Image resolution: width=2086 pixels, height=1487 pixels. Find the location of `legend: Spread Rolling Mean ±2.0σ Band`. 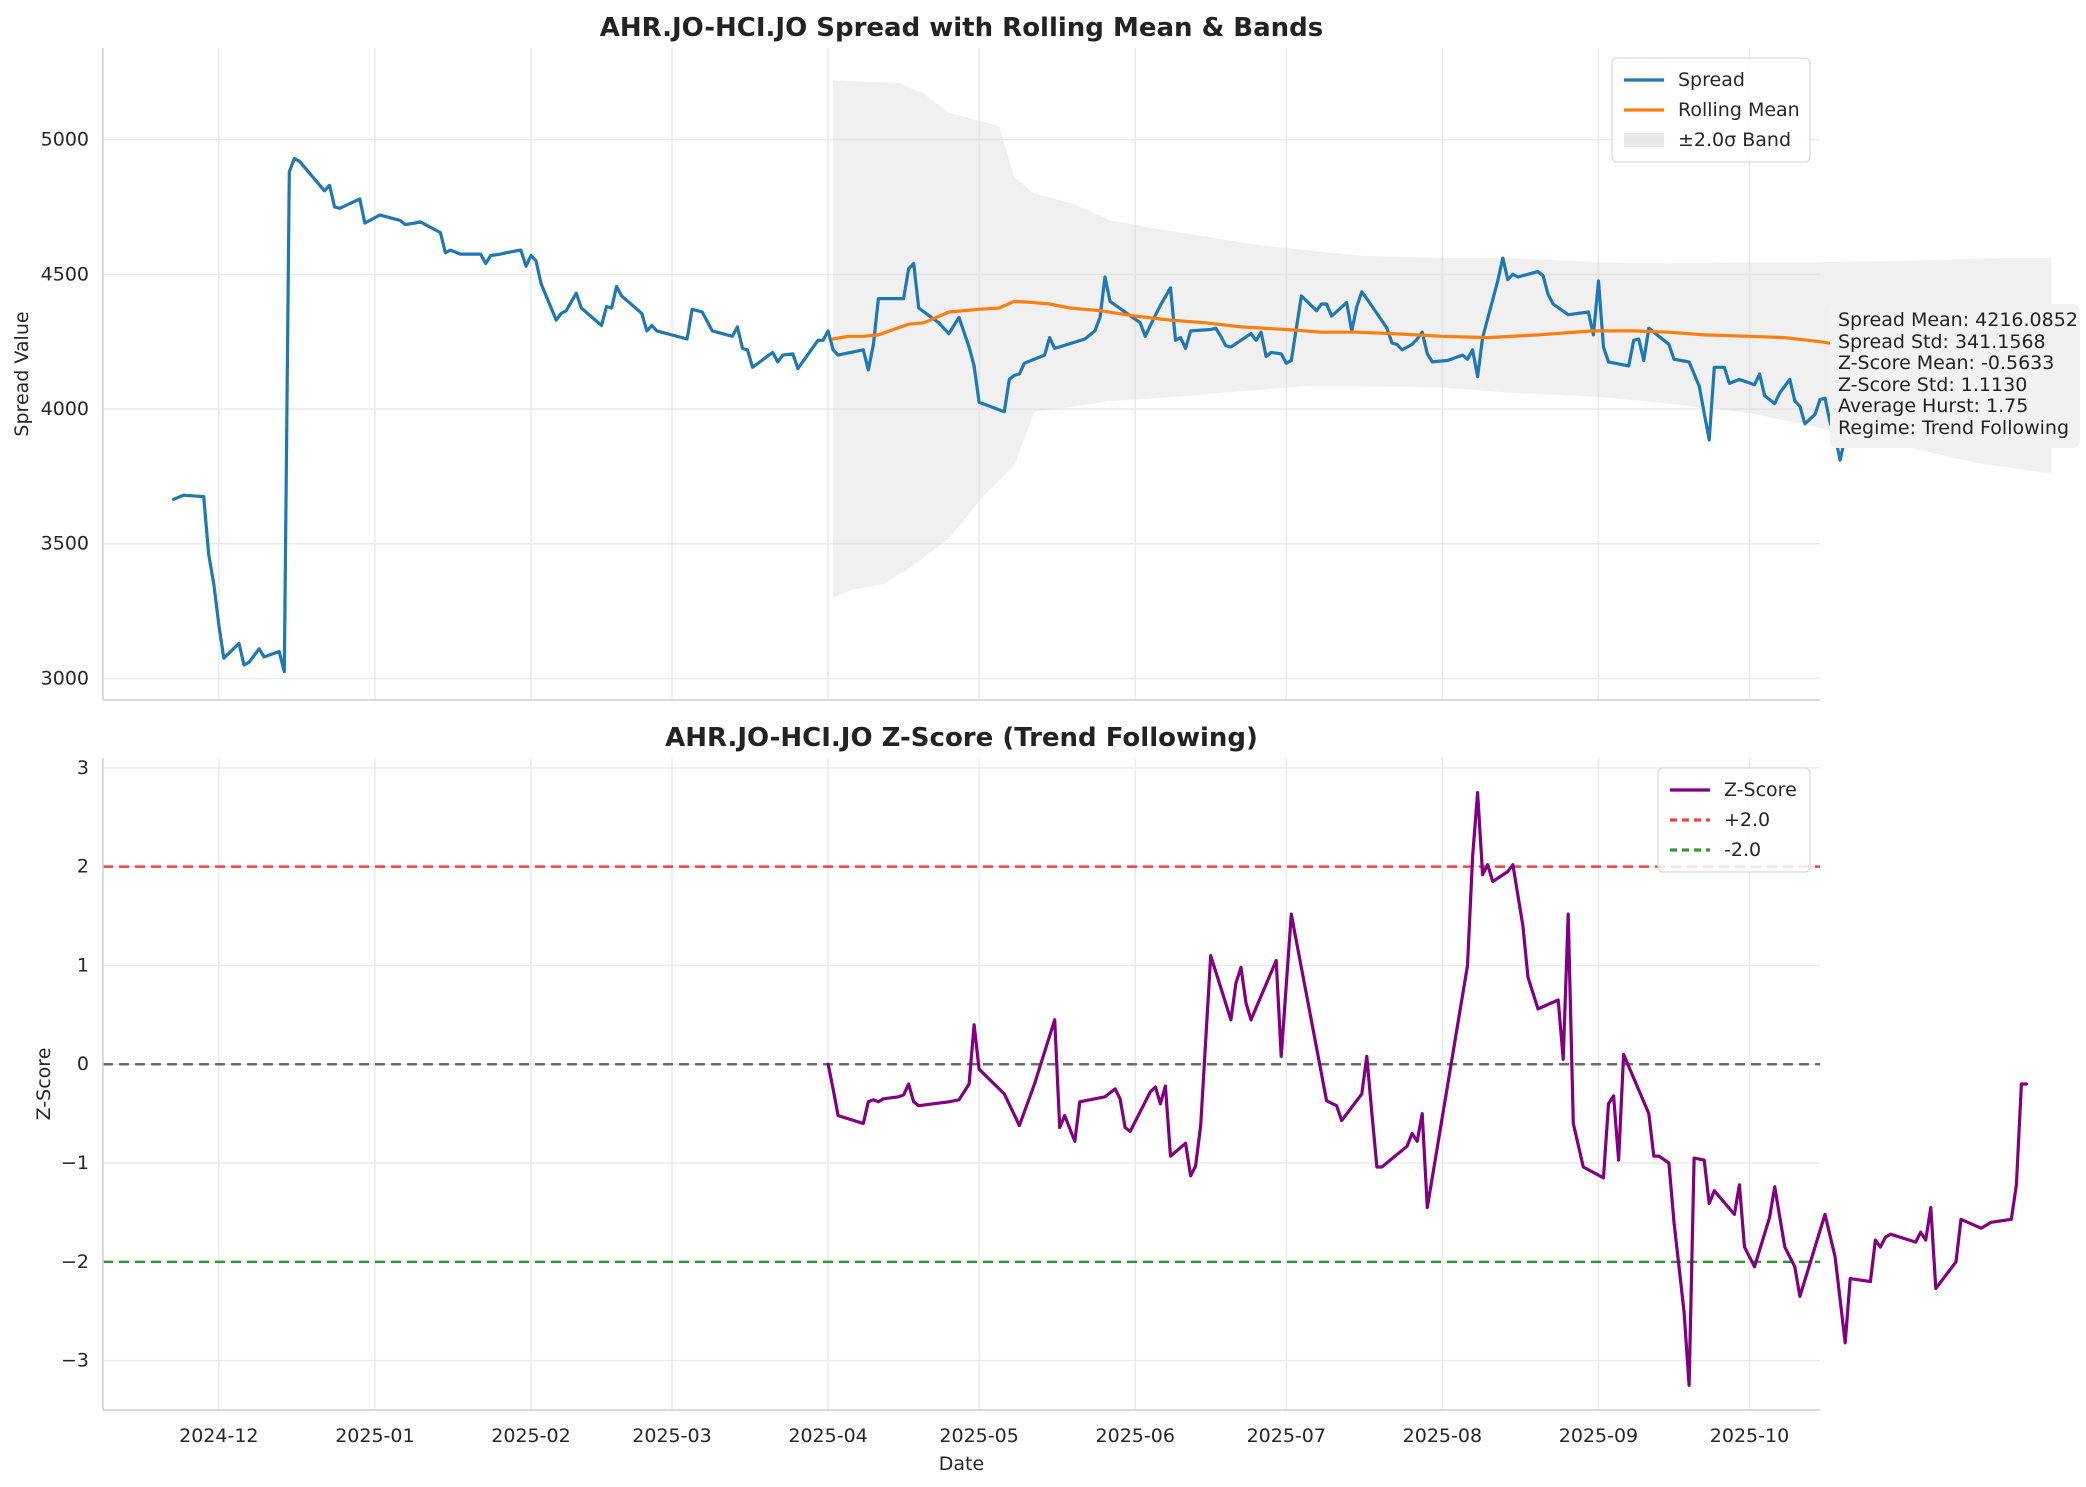

legend: Spread Rolling Mean ±2.0σ Band is located at coordinates (1711, 110).